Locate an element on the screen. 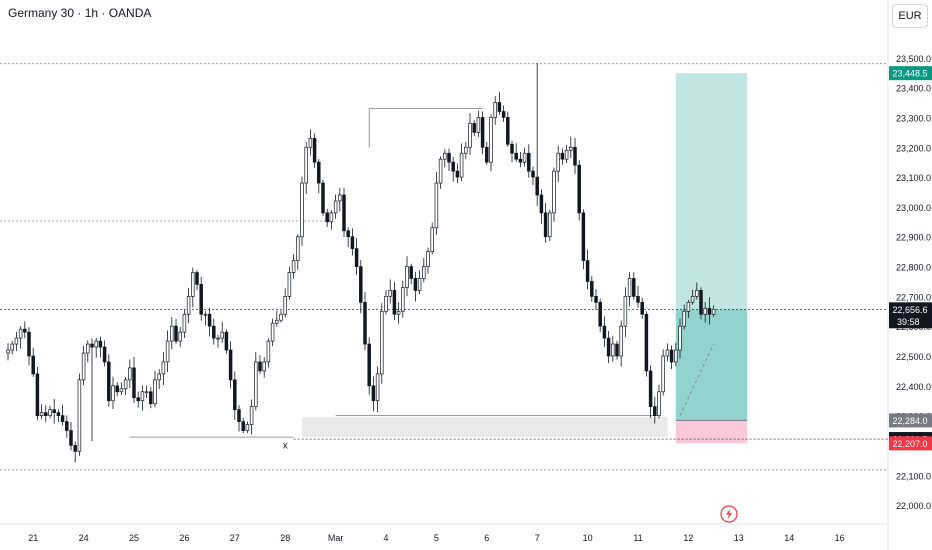  price-tick-label: 23,300.0 is located at coordinates (913, 118).